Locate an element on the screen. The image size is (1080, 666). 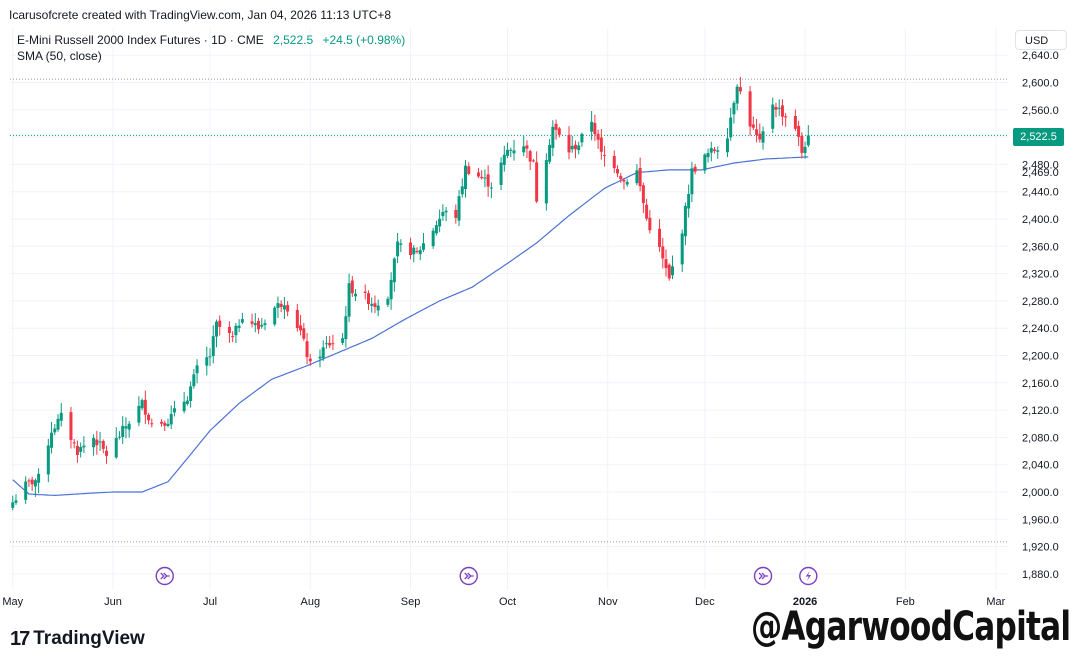
y-tick-label: 1,920.0 is located at coordinates (1040, 548).